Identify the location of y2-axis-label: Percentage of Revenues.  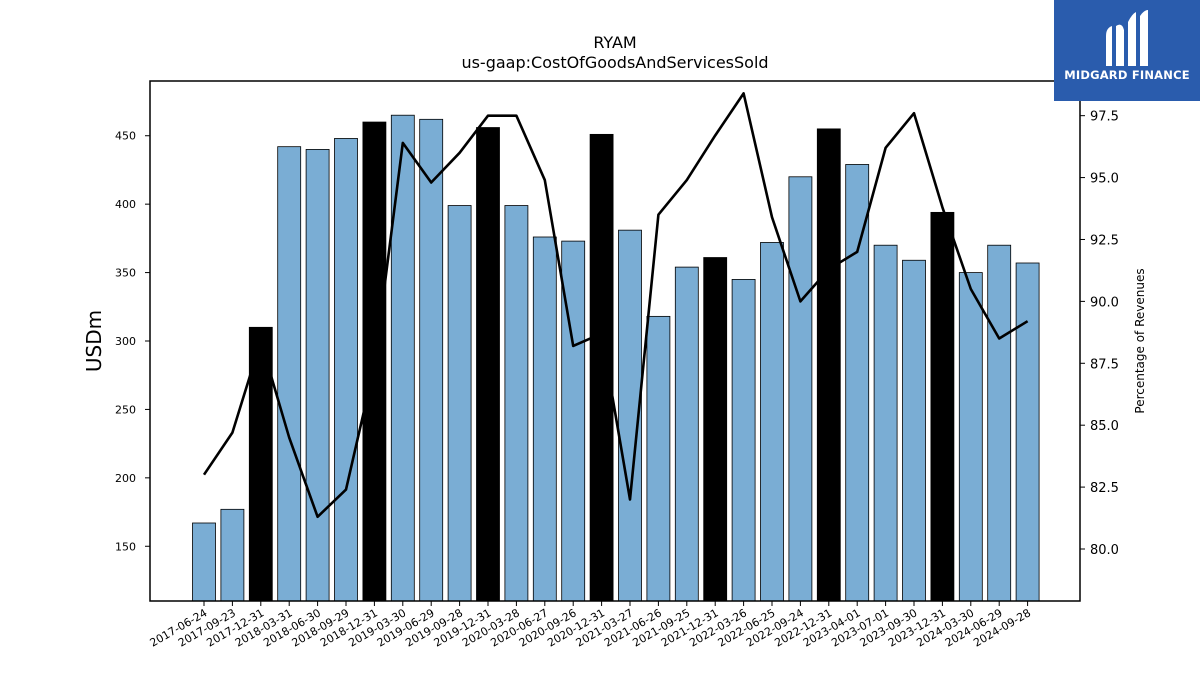
(1140, 340).